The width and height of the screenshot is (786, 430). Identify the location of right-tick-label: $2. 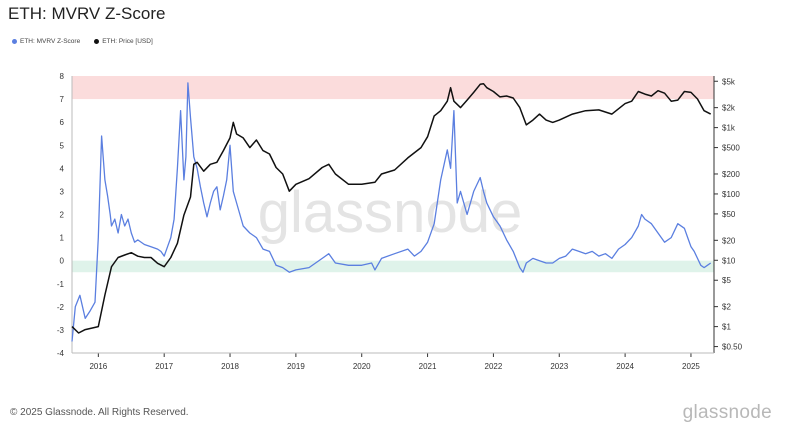
(726, 307).